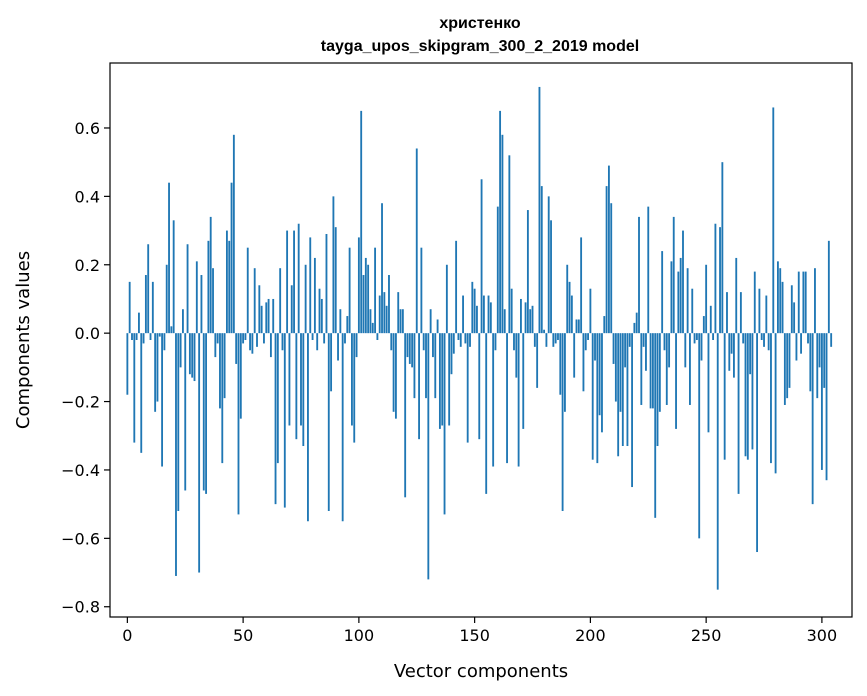  Describe the element at coordinates (87, 265) in the screenshot. I see `y-tick-label: 0.2` at that location.